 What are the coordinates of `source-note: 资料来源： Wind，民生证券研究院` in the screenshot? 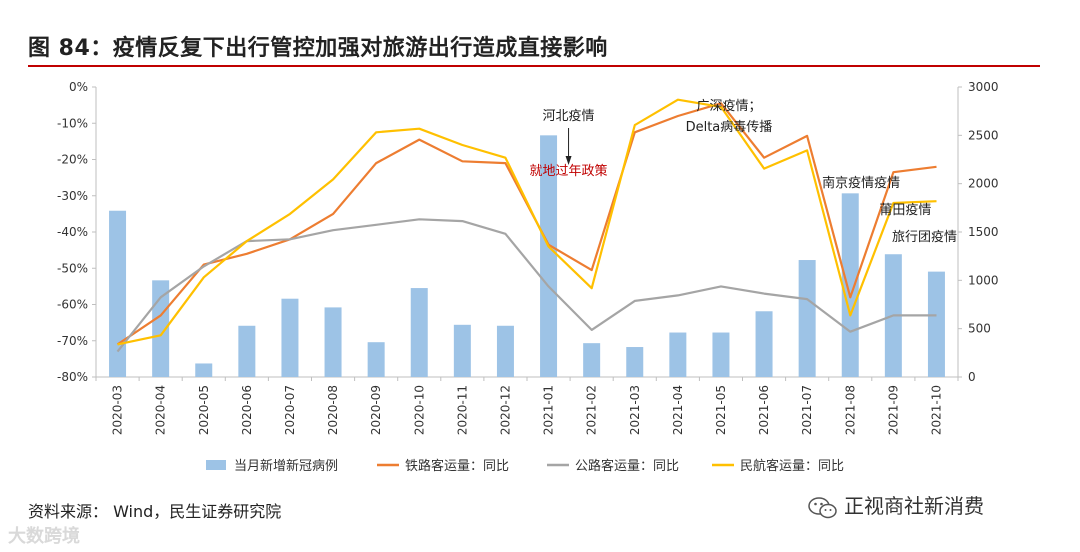 It's located at (155, 511).